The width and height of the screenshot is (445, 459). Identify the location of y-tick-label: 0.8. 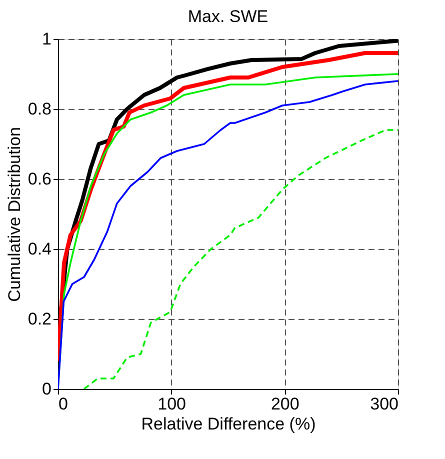
(40, 109).